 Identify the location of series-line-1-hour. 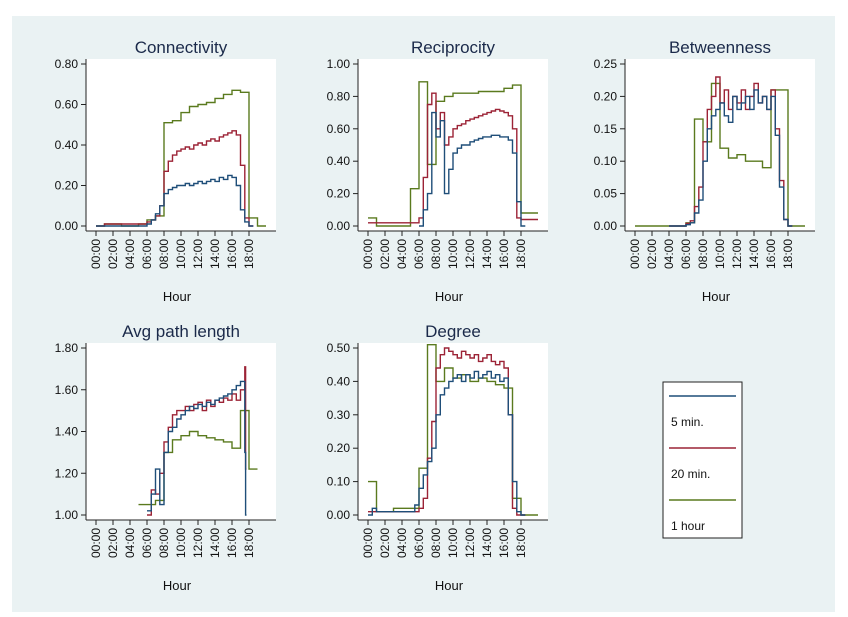
(453, 154).